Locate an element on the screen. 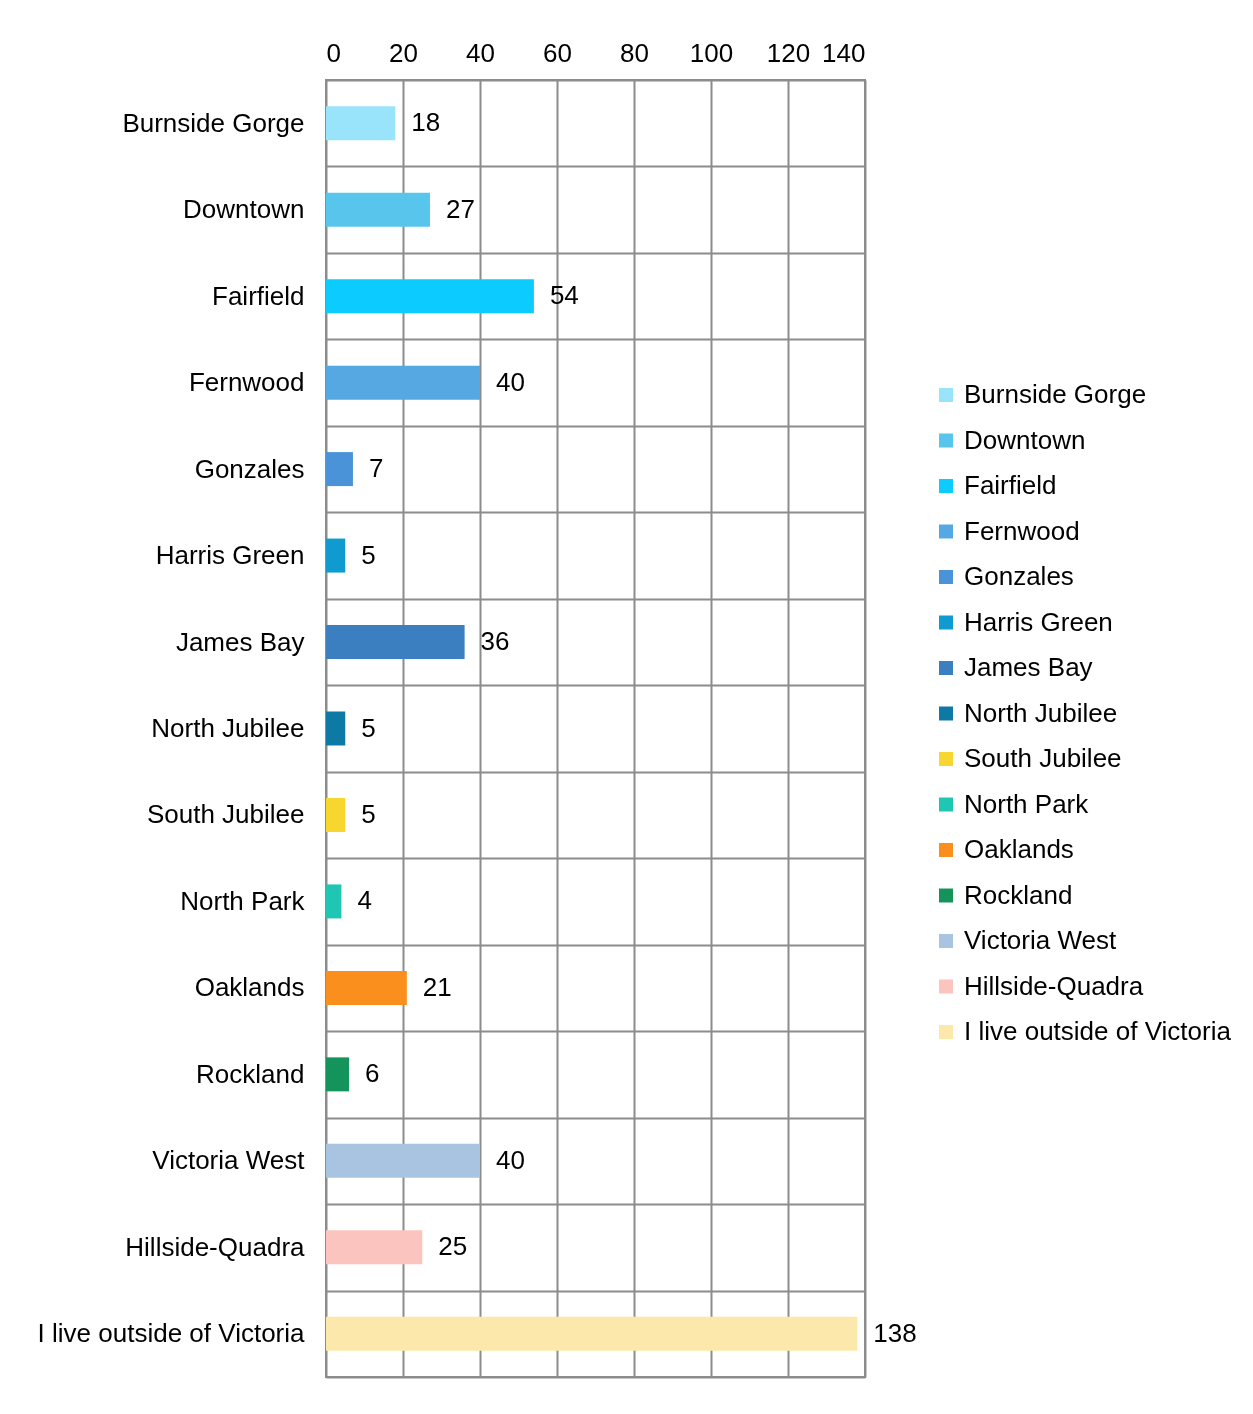 The width and height of the screenshot is (1253, 1414). data-label: 7 is located at coordinates (376, 468).